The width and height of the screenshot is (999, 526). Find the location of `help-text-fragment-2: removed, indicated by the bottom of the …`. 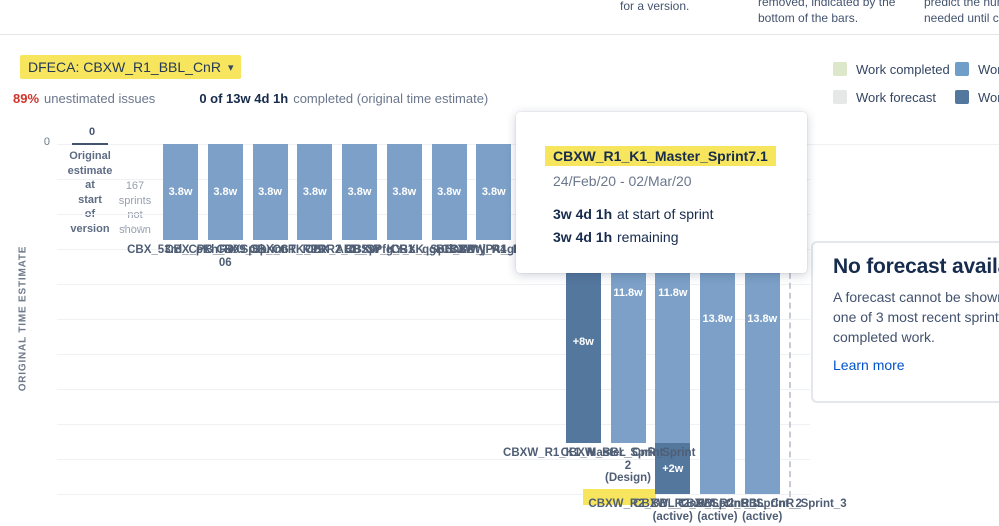

help-text-fragment-2: removed, indicated by the bottom of the … is located at coordinates (826, 13).